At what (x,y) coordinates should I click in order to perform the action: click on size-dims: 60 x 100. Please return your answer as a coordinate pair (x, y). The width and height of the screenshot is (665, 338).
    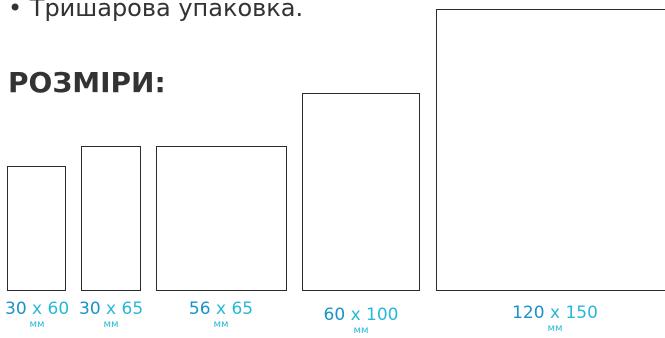
    Looking at the image, I should click on (361, 315).